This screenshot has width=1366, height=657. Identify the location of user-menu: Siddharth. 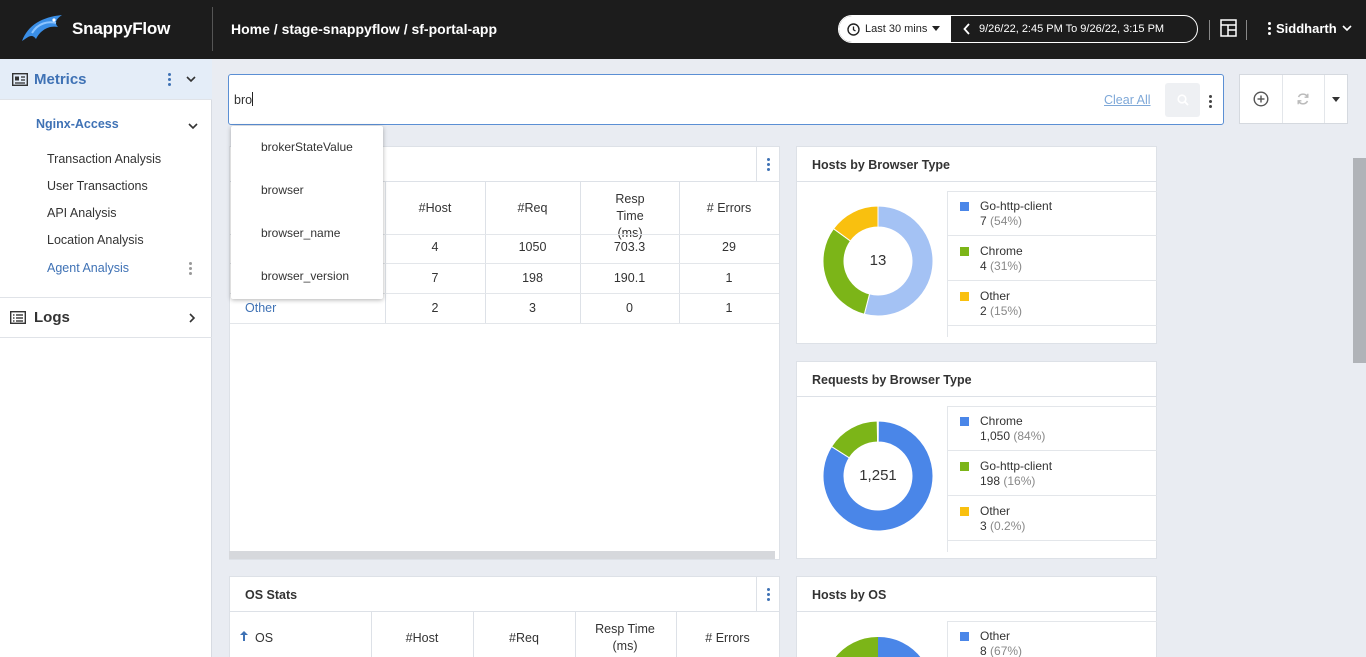
(1310, 28).